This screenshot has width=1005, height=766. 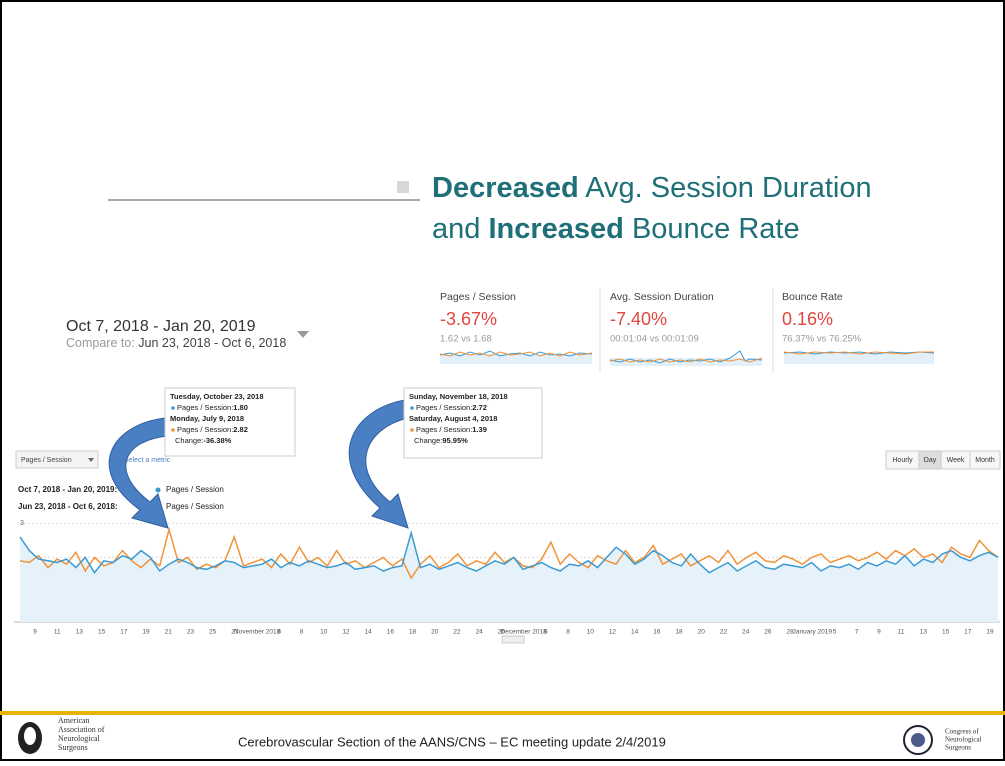 I want to click on metric-detail: 1.62 vs 1.68, so click(x=466, y=339).